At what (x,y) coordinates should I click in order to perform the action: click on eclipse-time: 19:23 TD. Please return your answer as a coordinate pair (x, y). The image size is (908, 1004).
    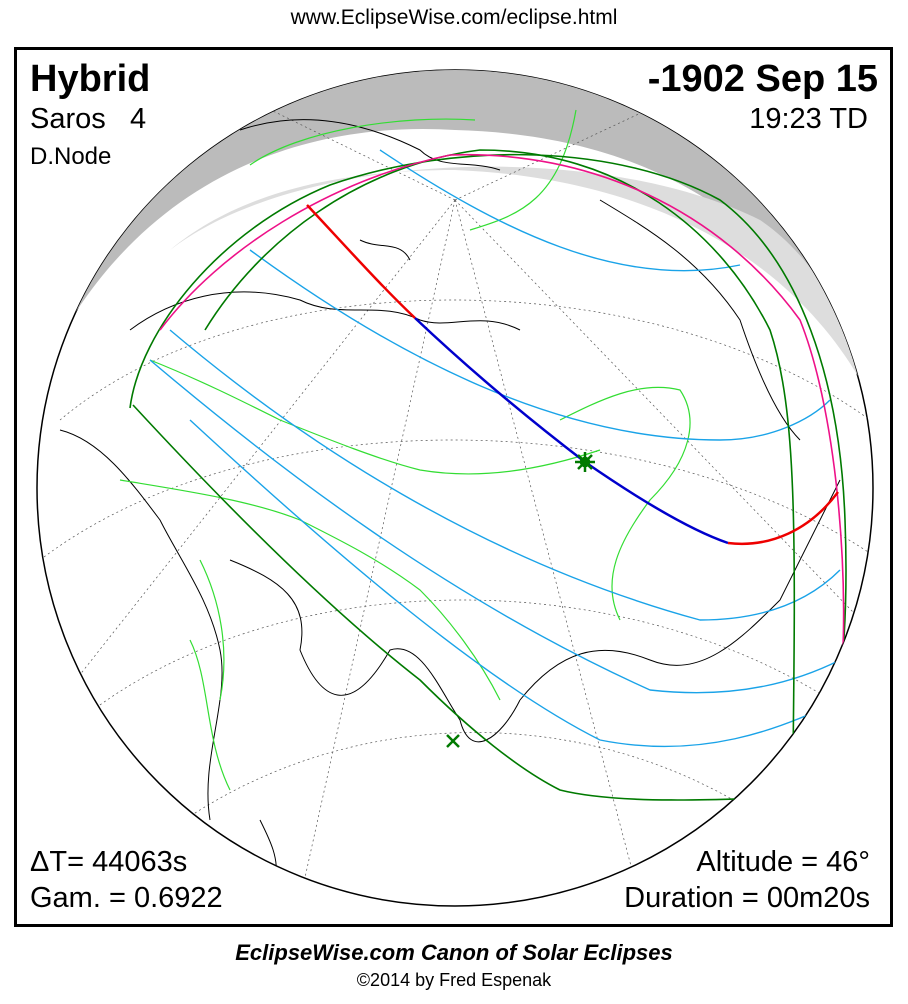
    Looking at the image, I should click on (808, 119).